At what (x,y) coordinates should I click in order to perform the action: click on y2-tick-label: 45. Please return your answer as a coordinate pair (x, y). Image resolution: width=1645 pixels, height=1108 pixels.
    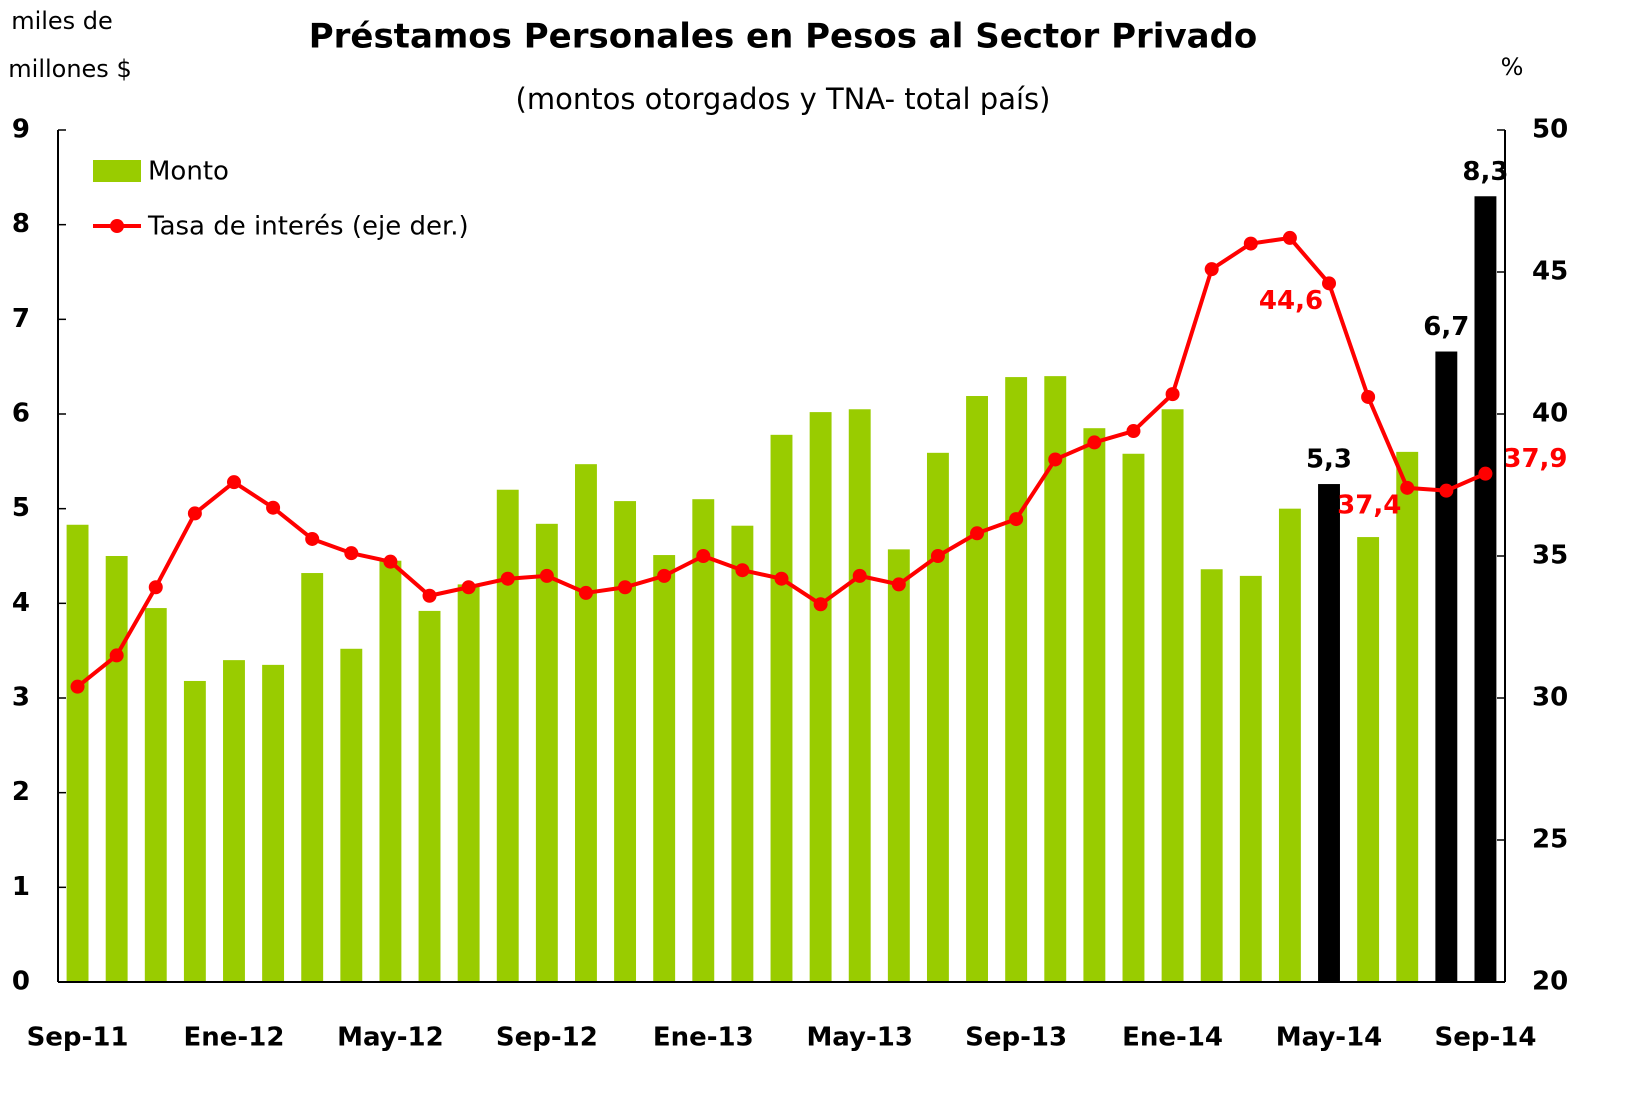
    Looking at the image, I should click on (1550, 272).